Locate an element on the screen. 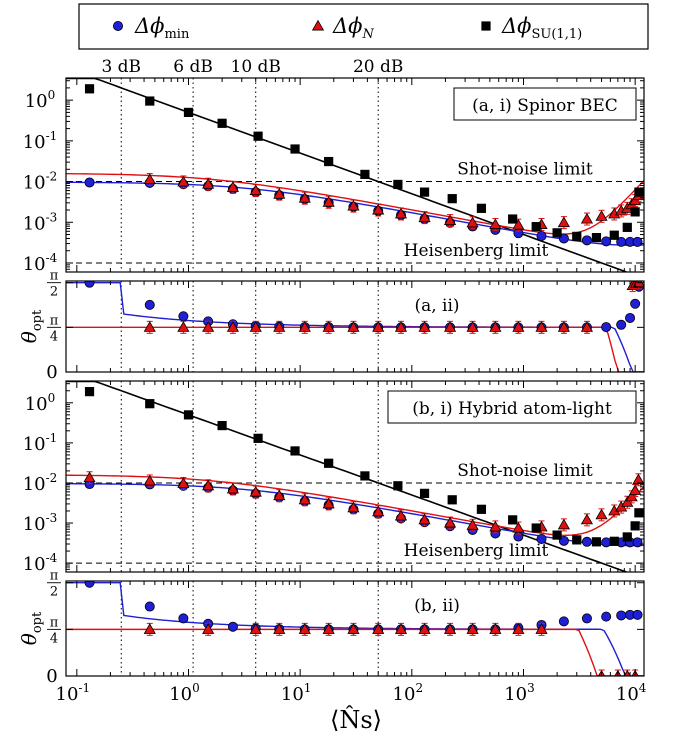  panel-label: (b, i) Hybrid atom-light is located at coordinates (512, 409).